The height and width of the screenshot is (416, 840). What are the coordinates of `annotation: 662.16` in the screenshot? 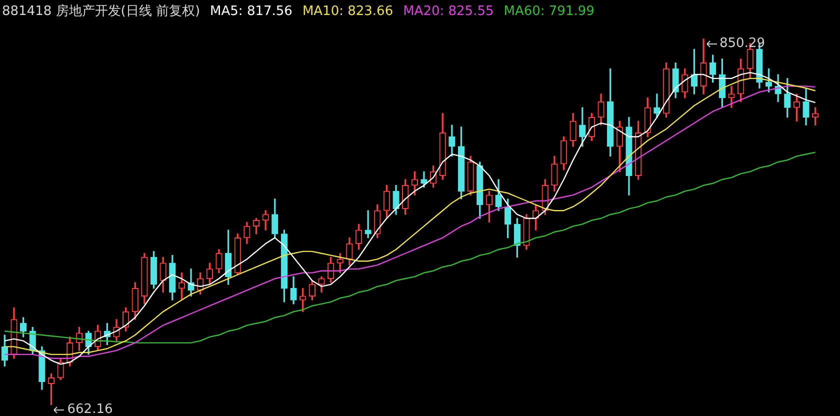 It's located at (90, 409).